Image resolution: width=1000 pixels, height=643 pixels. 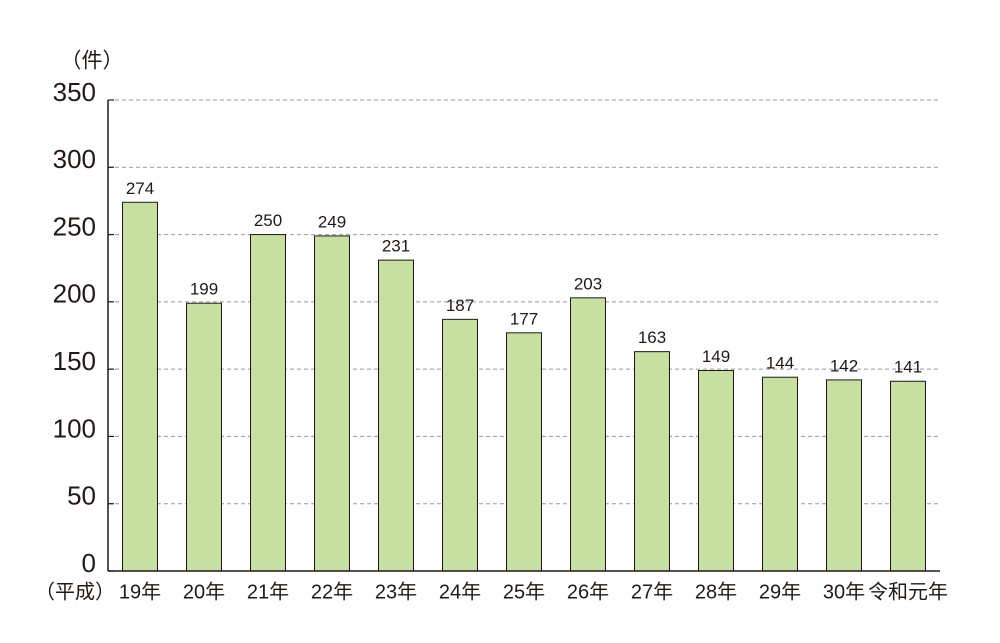 What do you see at coordinates (652, 591) in the screenshot?
I see `x-tick-label: 27年` at bounding box center [652, 591].